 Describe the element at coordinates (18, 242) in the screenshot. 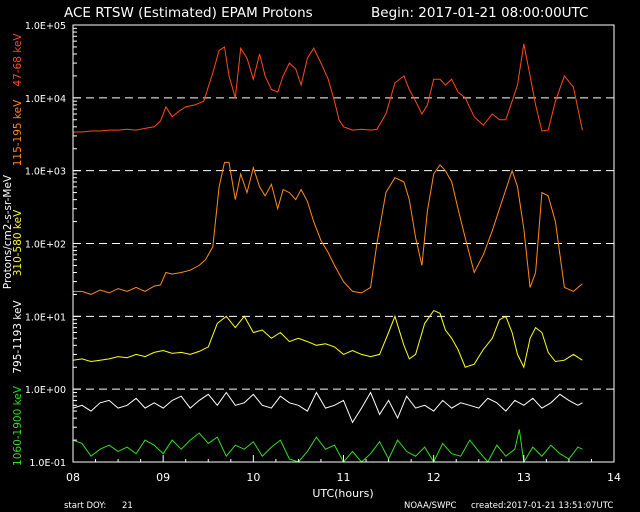

I see `series-label-310-580: 310-580 keV` at that location.